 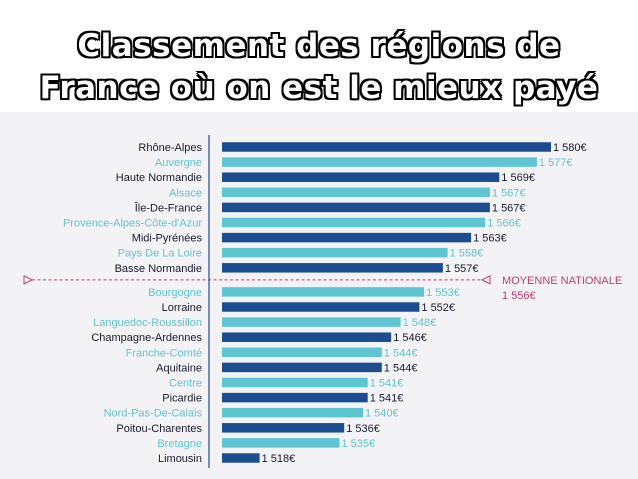 What do you see at coordinates (420, 323) in the screenshot?
I see `value-label: 1 548€` at bounding box center [420, 323].